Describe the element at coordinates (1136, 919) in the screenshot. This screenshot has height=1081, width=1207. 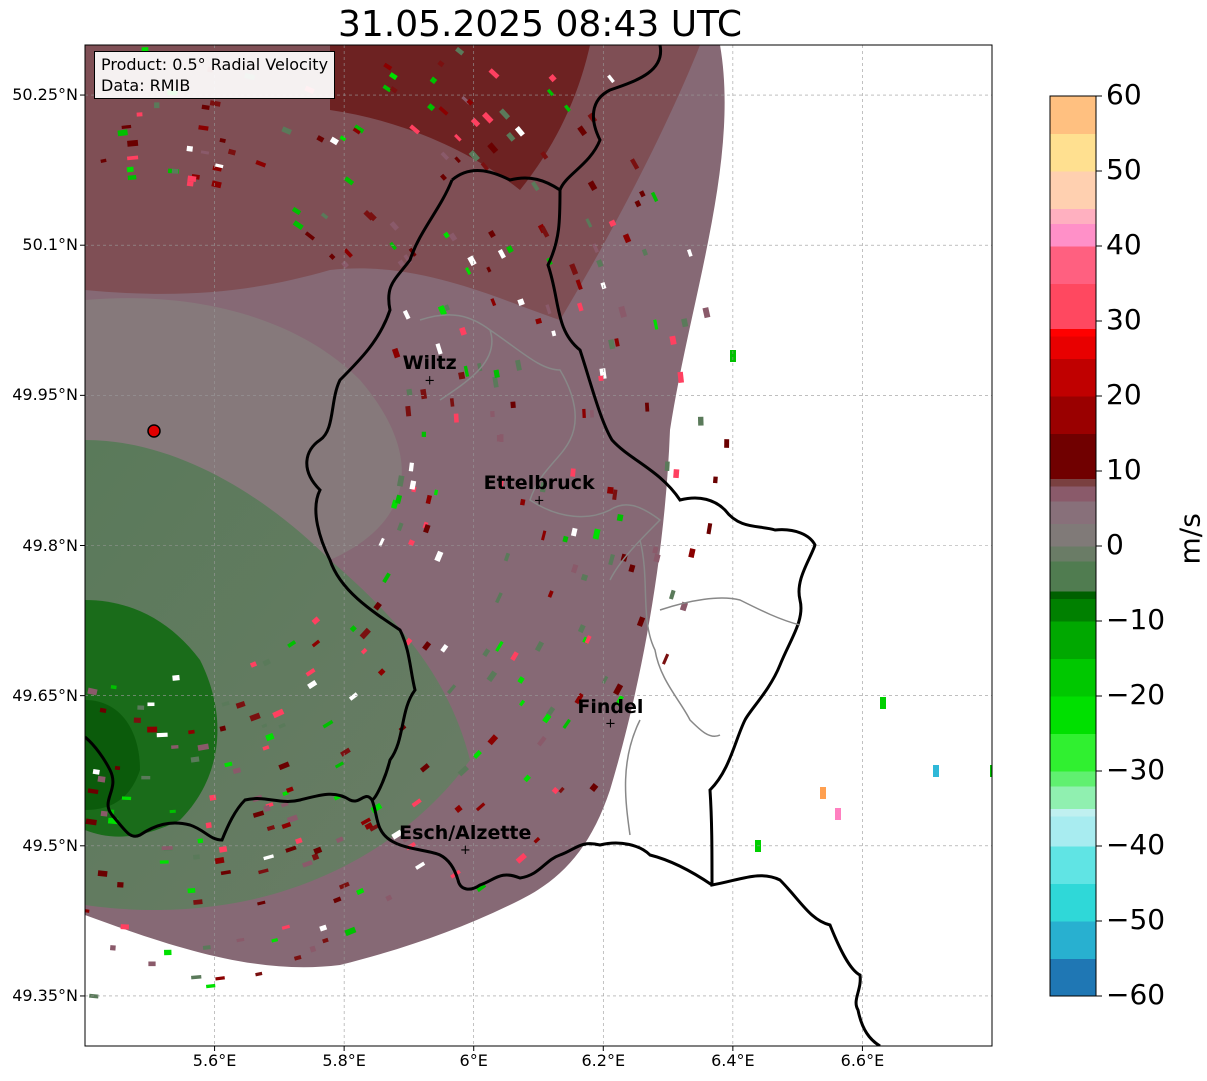
I see `colorbar-tick-label: −50` at that location.